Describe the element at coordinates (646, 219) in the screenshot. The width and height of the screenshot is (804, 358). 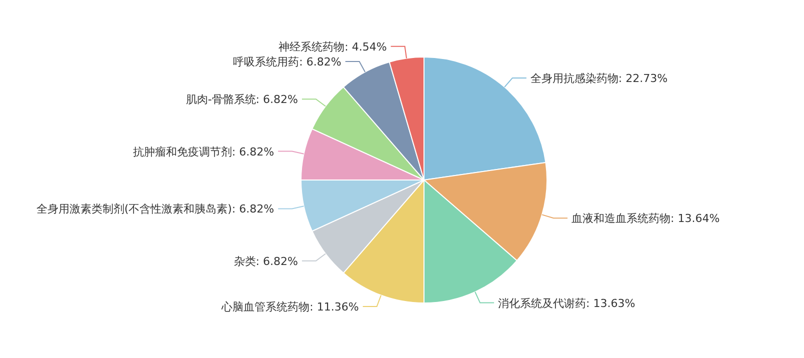
I see `label: 血液和造血系统药物: 13.64%` at that location.